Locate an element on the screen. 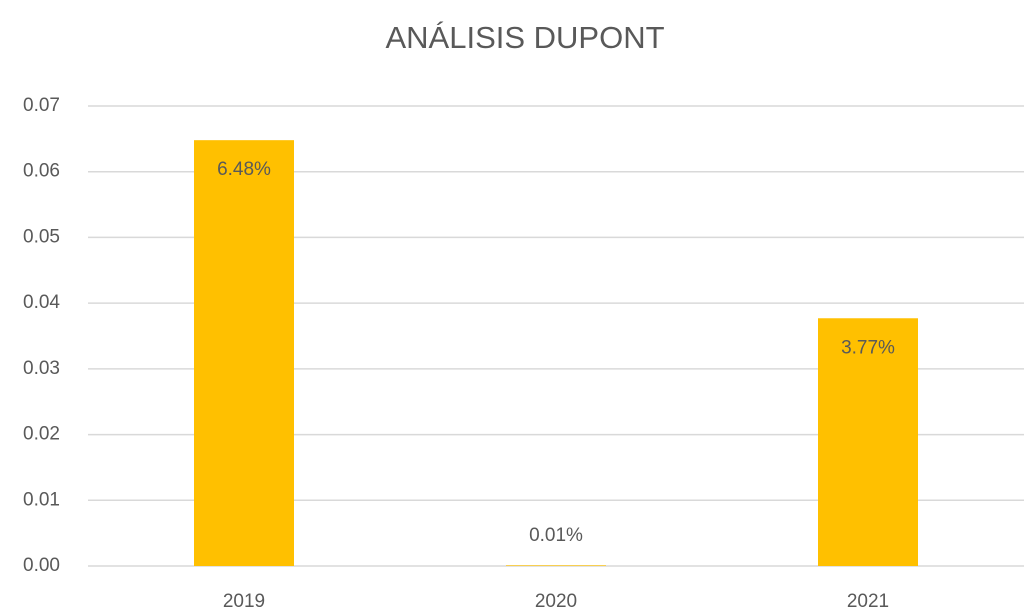 The height and width of the screenshot is (610, 1024). y-tick-label: 0.05 is located at coordinates (41, 236).